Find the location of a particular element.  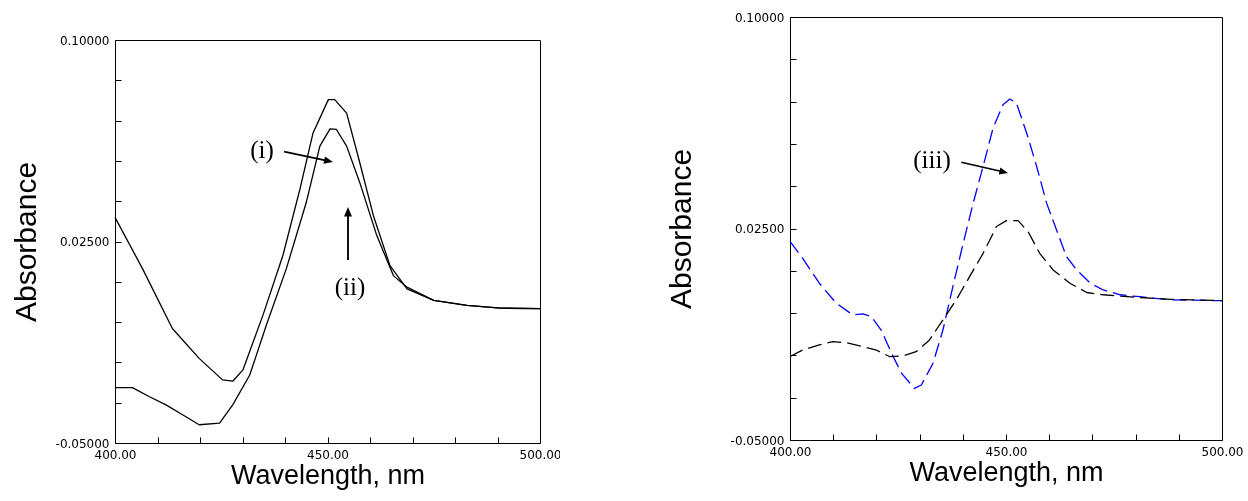

annotation: (ii) is located at coordinates (350, 287).